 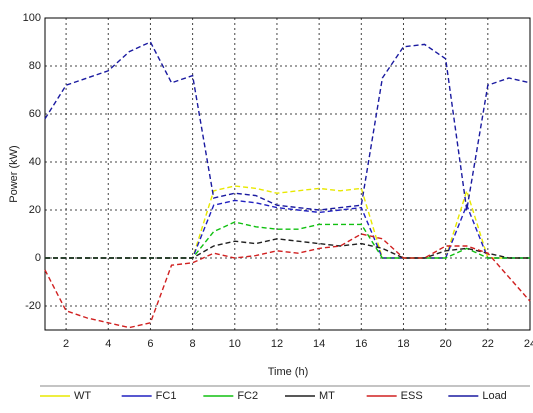 I want to click on y-tick-label: 100, so click(x=32, y=18).